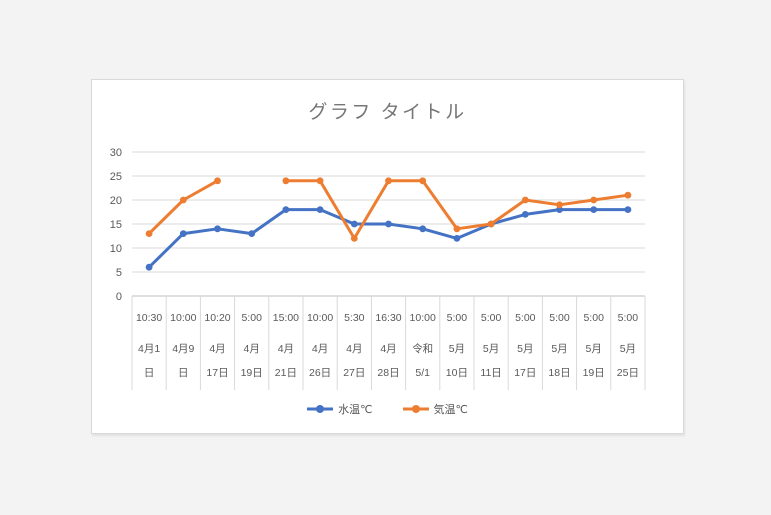 This screenshot has width=771, height=515. Describe the element at coordinates (450, 410) in the screenshot. I see `legend-label: 気温℃` at that location.